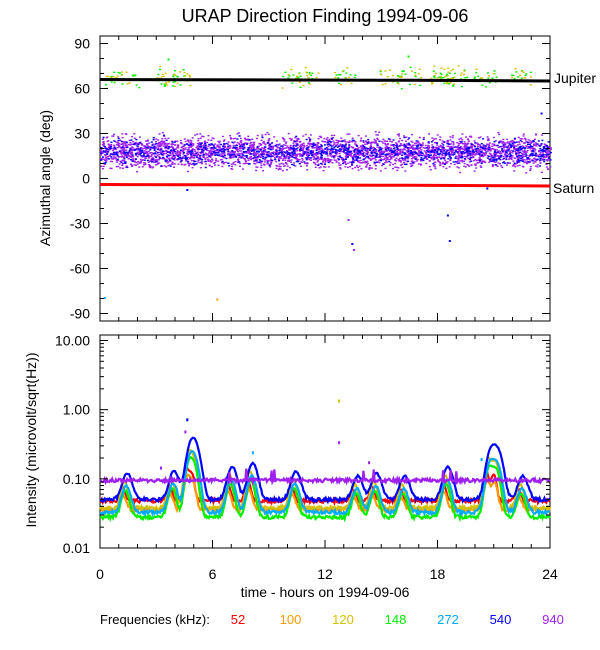 Image resolution: width=600 pixels, height=650 pixels. I want to click on spike-point, so click(185, 432).